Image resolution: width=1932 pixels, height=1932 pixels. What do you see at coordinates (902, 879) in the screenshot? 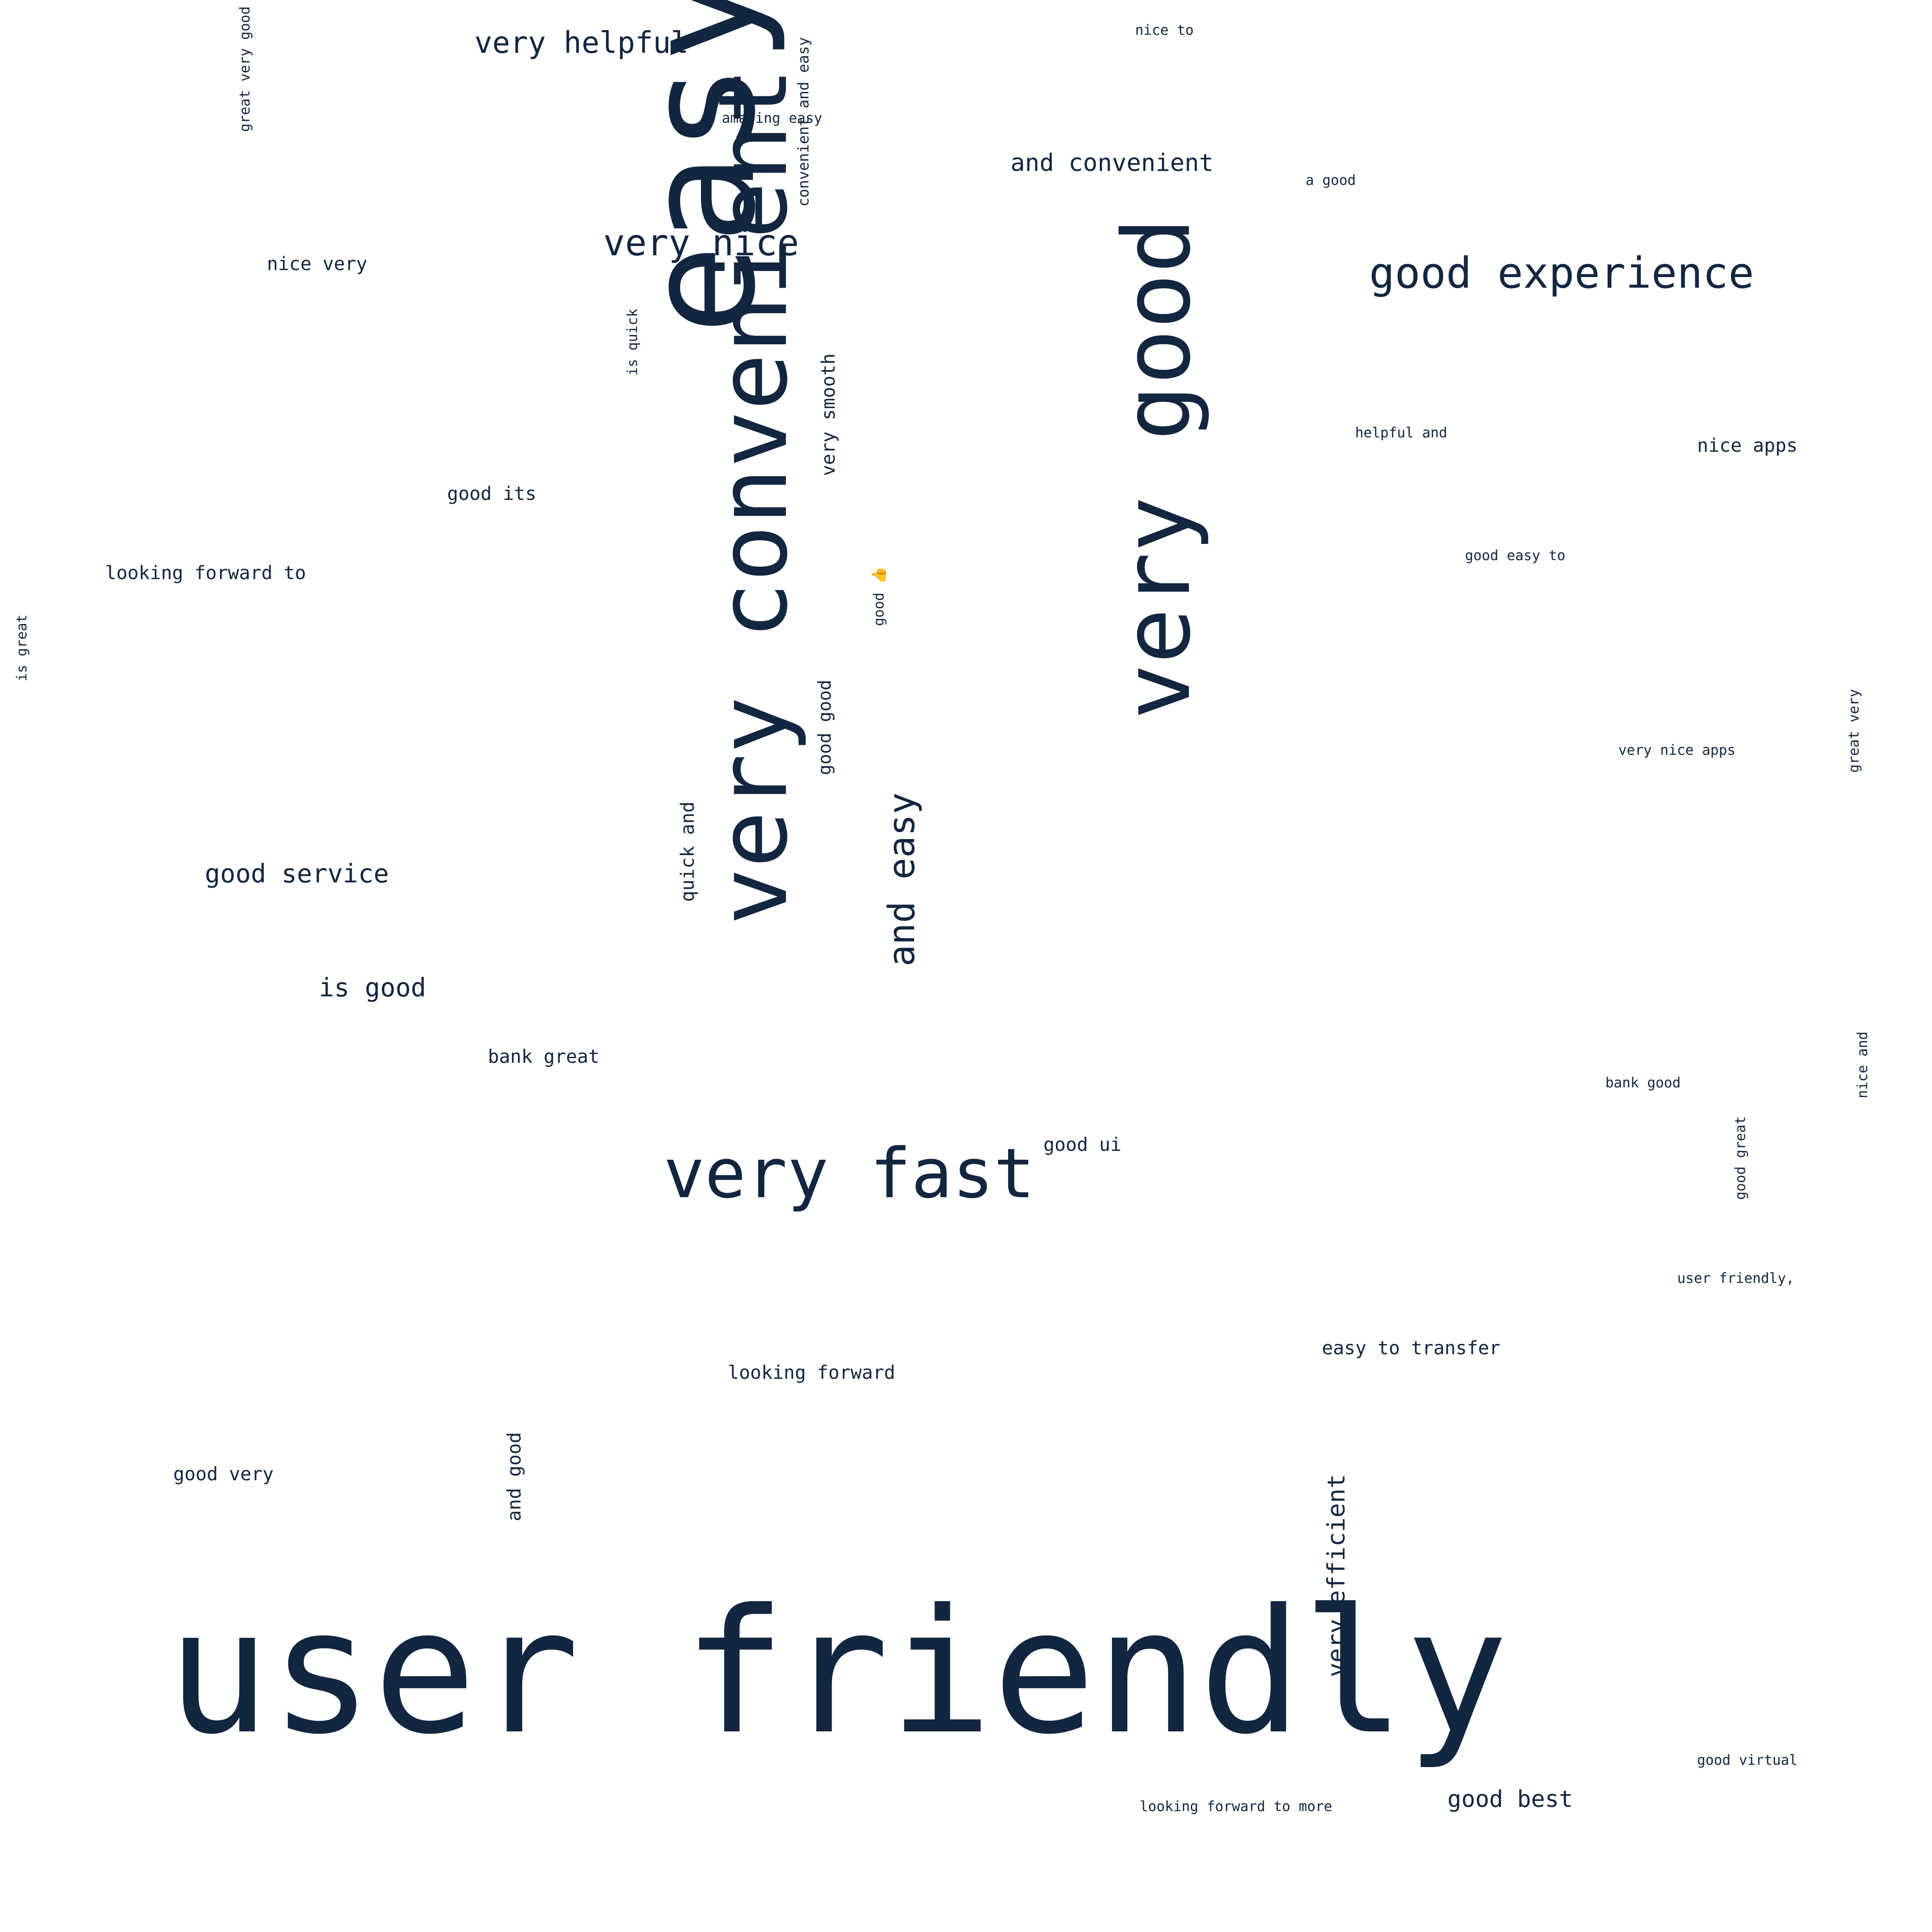
I see `word-and-easy: and easy` at bounding box center [902, 879].